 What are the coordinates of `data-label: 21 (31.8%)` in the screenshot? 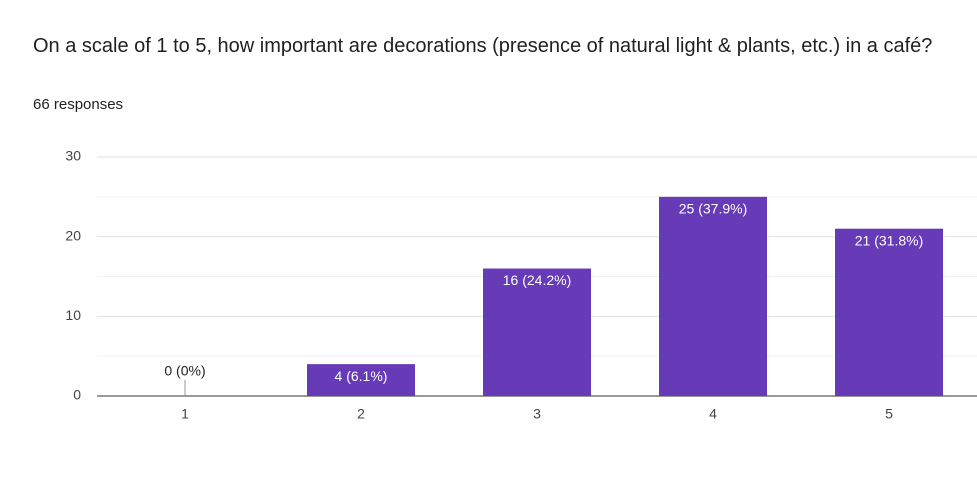 It's located at (889, 240).